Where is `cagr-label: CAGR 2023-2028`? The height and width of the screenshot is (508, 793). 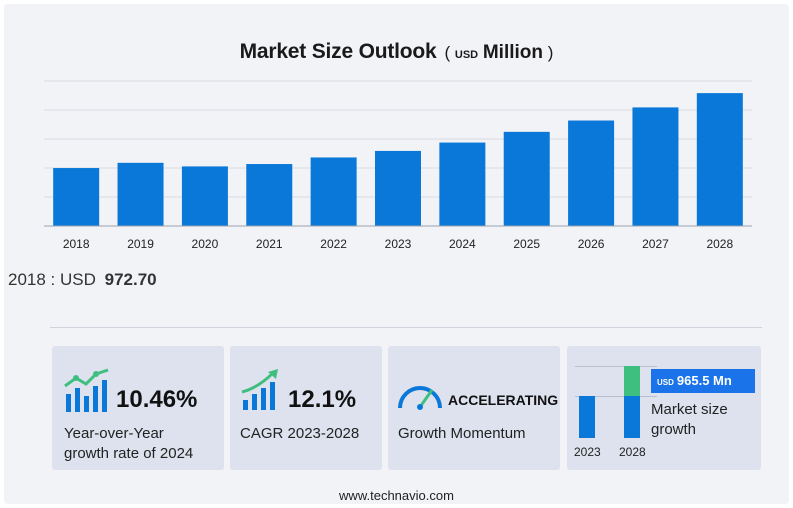
cagr-label: CAGR 2023-2028 is located at coordinates (300, 433).